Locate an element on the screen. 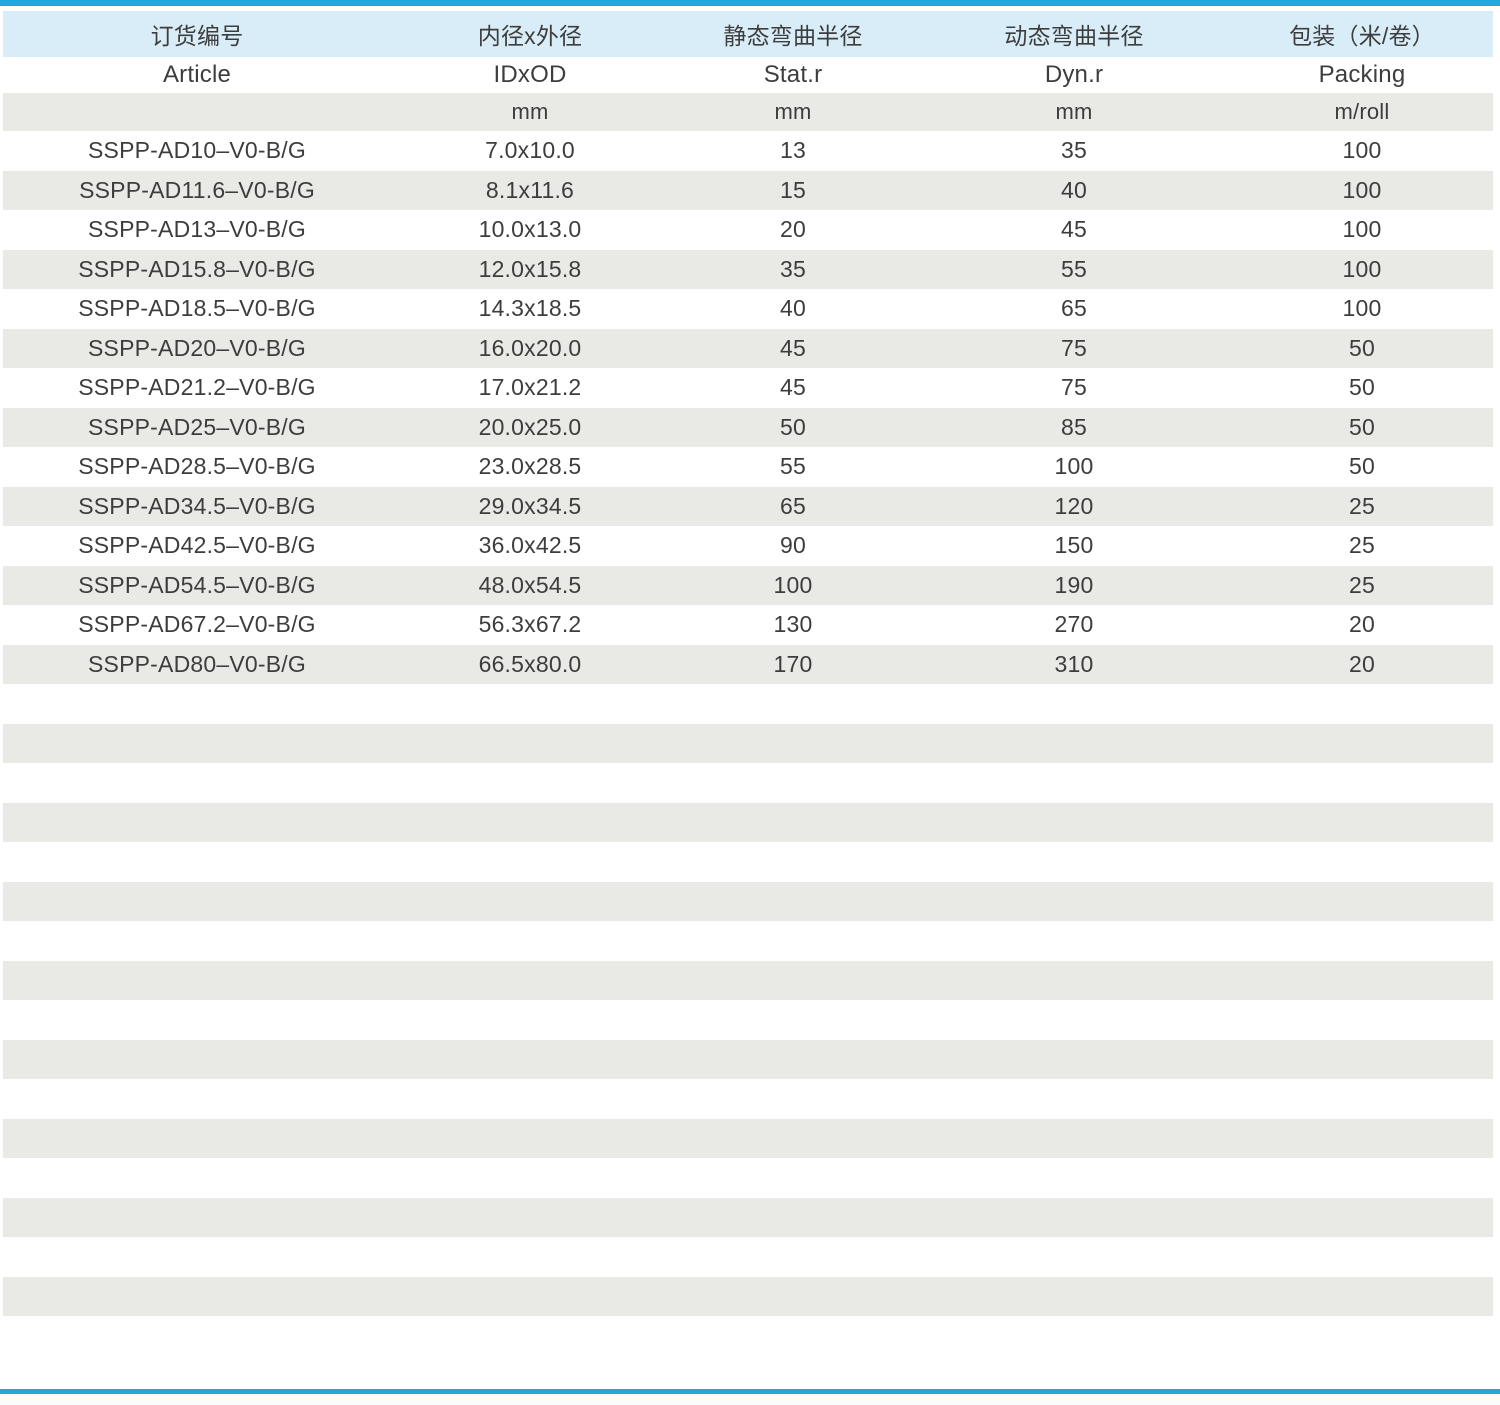 The height and width of the screenshot is (1405, 1500). cell-id-od: 48.0x54.5 is located at coordinates (530, 584).